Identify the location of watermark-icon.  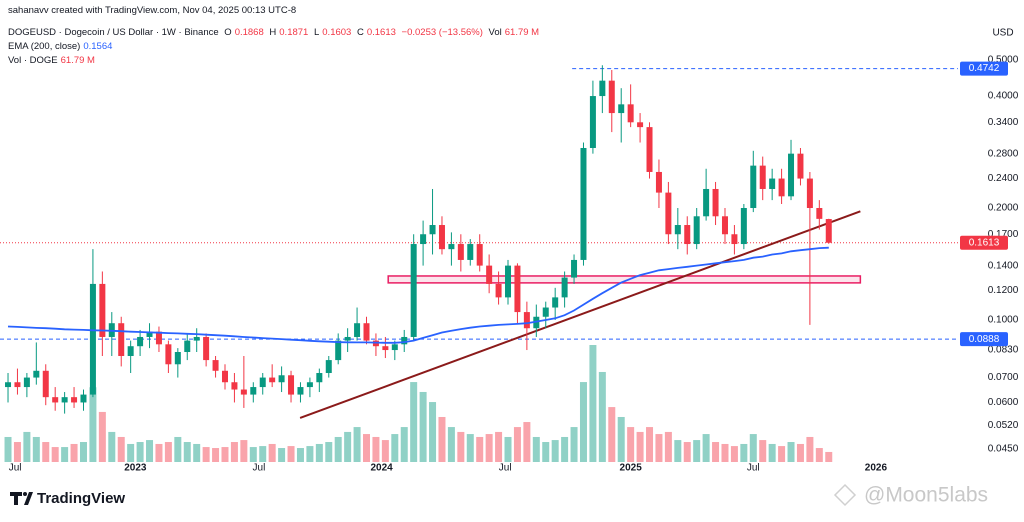
(845, 495).